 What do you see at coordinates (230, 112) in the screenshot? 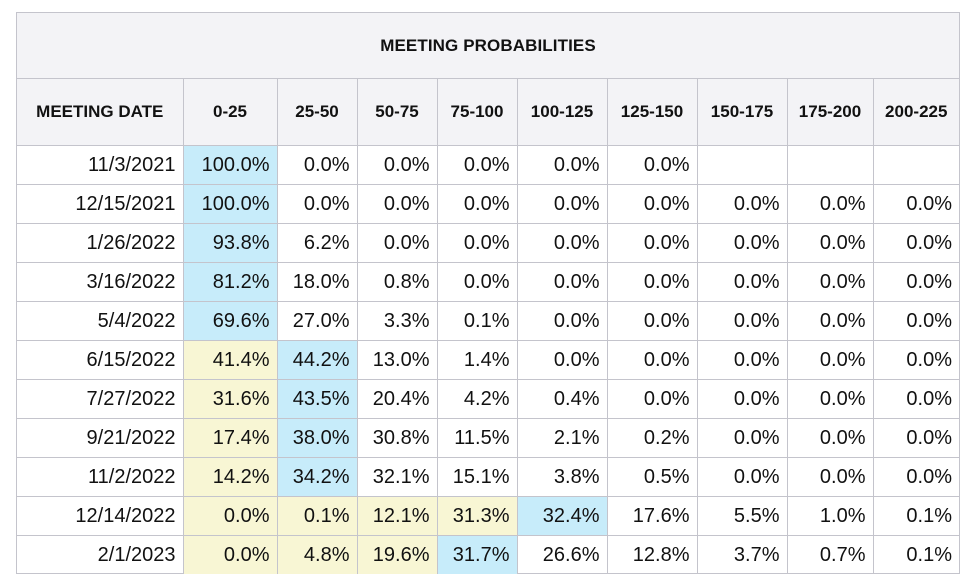
I see `column-header-0-25: 0-25` at bounding box center [230, 112].